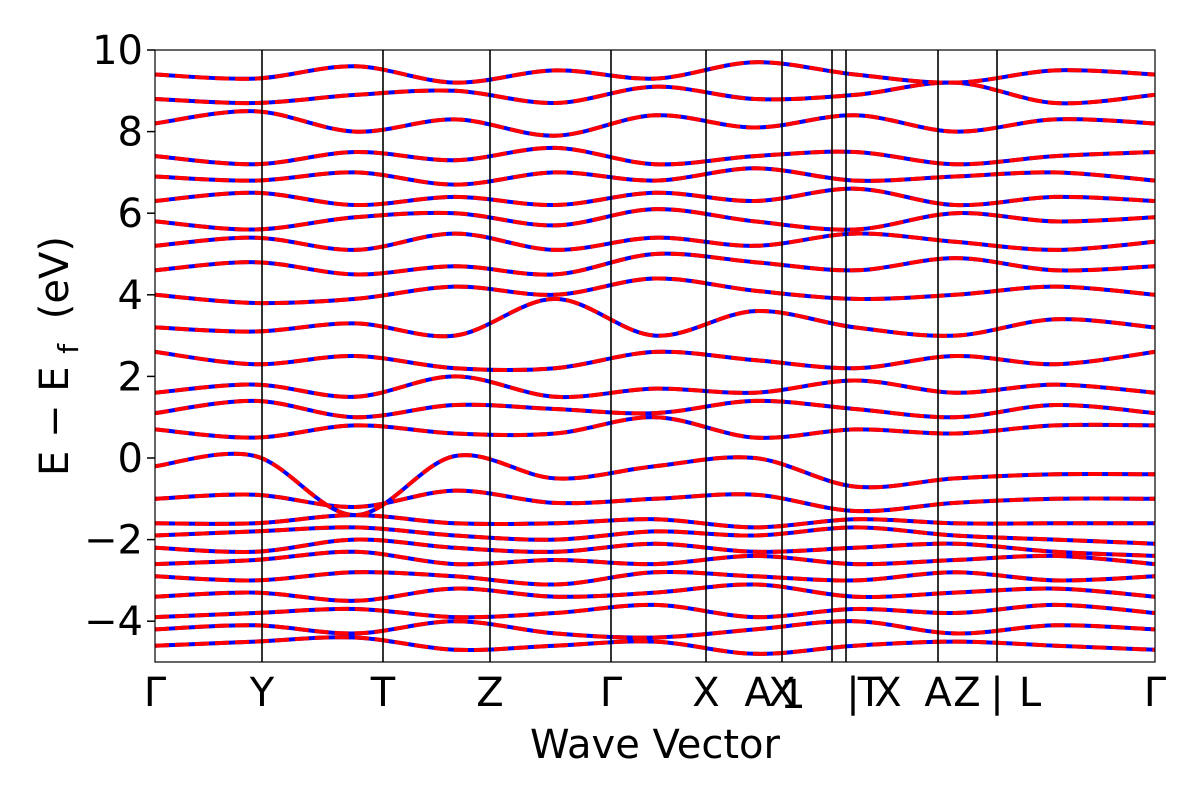 This screenshot has height=800, width=1200. What do you see at coordinates (655, 694) in the screenshot?
I see `x-axis: Γ Y T Z Γ X AX1 |TX A Z | L Γ` at bounding box center [655, 694].